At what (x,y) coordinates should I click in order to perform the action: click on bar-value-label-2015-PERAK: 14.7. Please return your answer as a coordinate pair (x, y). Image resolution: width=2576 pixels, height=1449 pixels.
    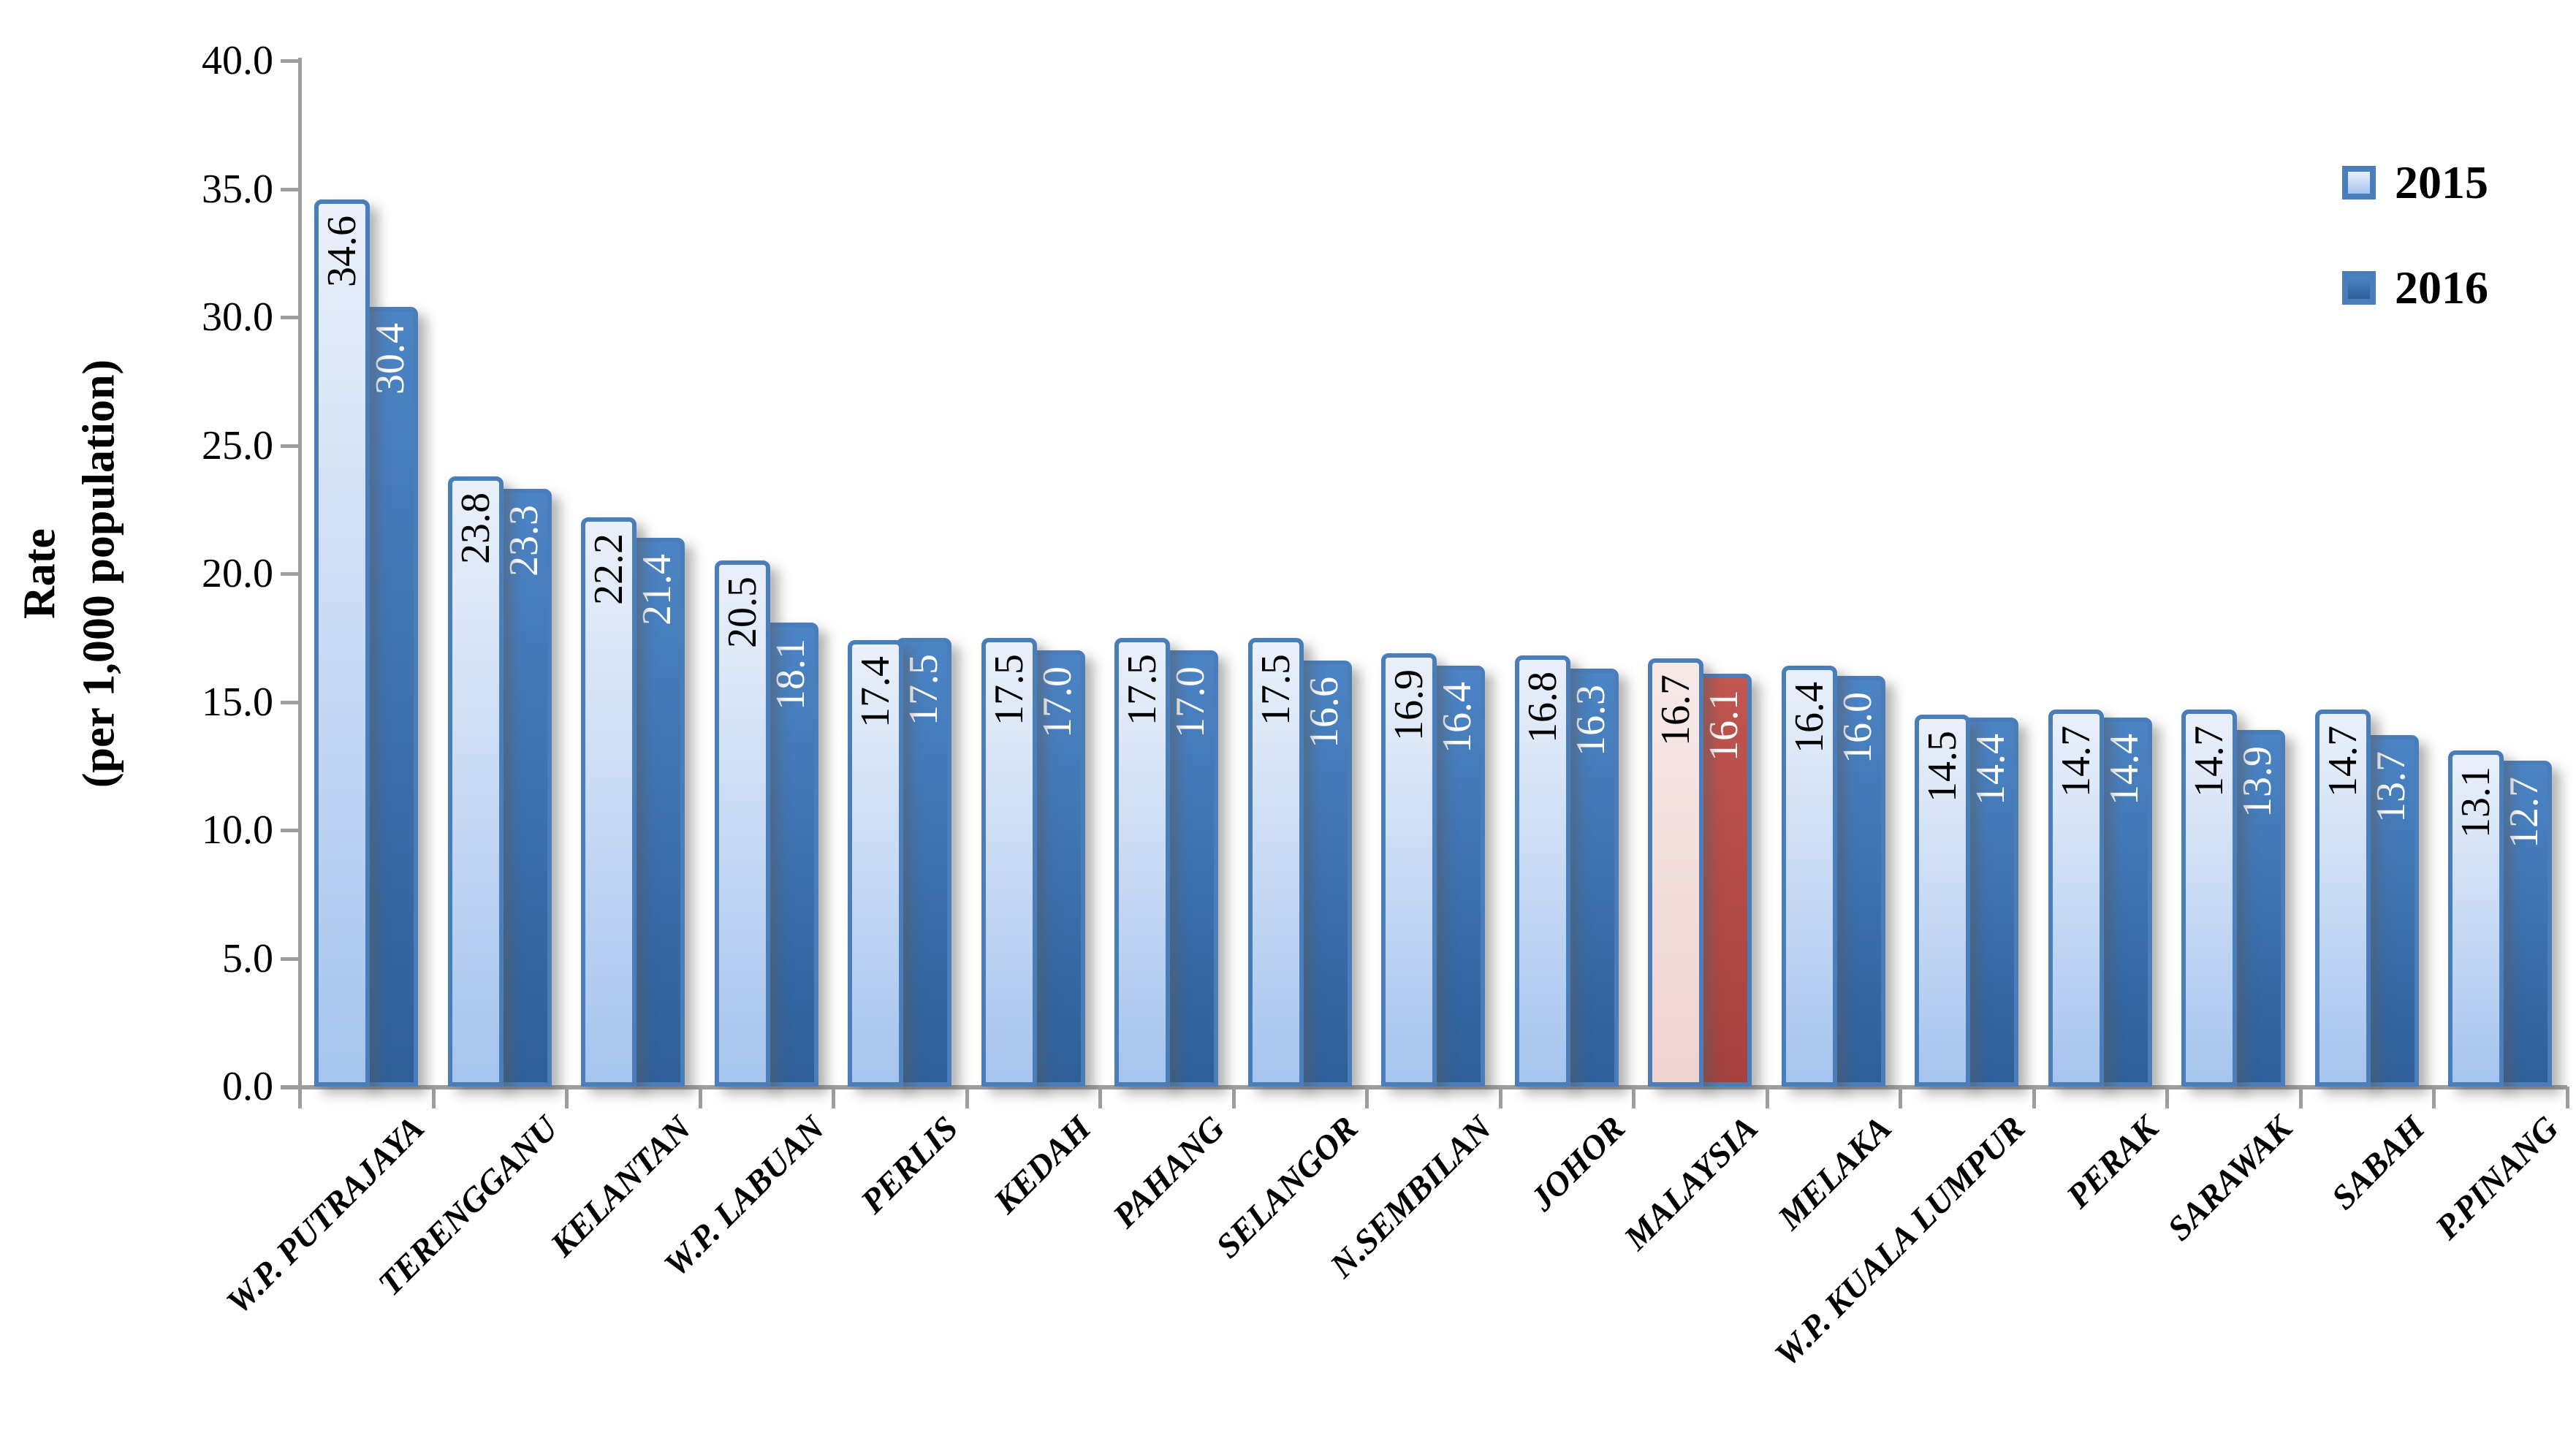
    Looking at the image, I should click on (2076, 762).